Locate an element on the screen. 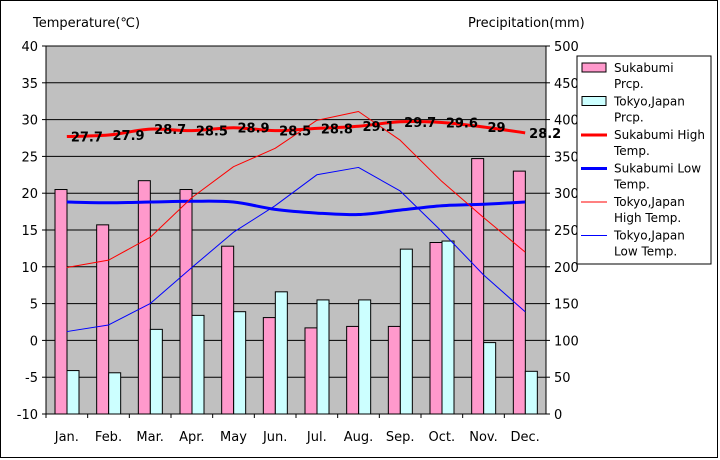 The image size is (720, 460). y-tick-label-left: 5 is located at coordinates (34, 305).